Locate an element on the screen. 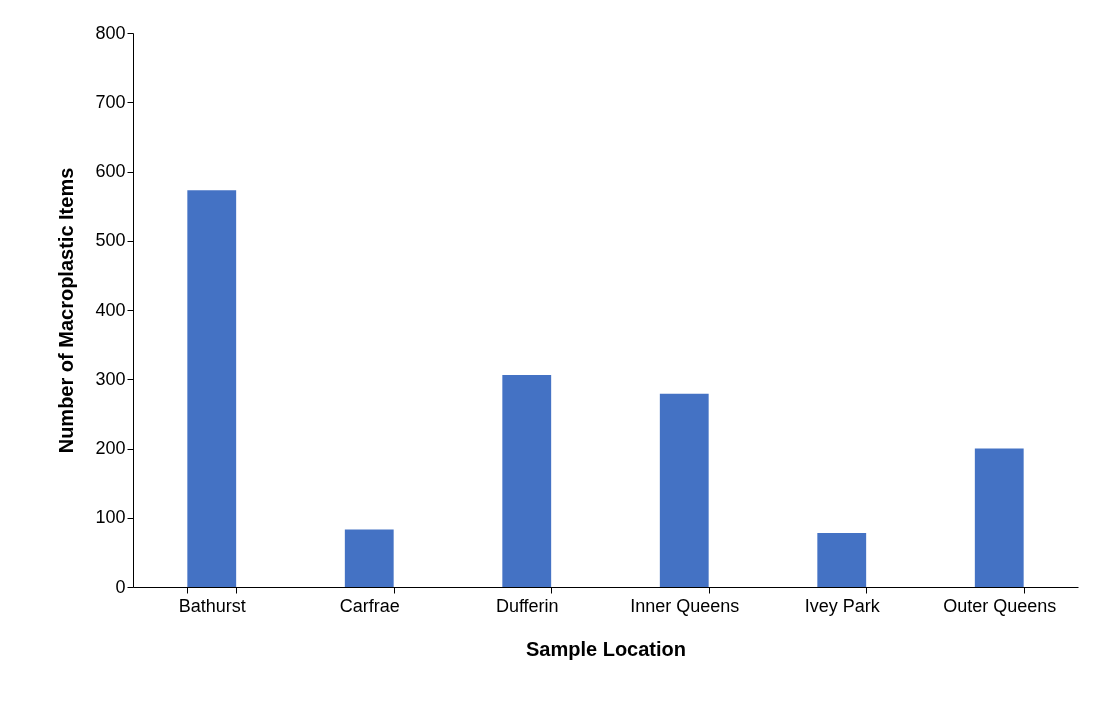 This screenshot has height=701, width=1114. x-tick-label: Inner Queens is located at coordinates (685, 605).